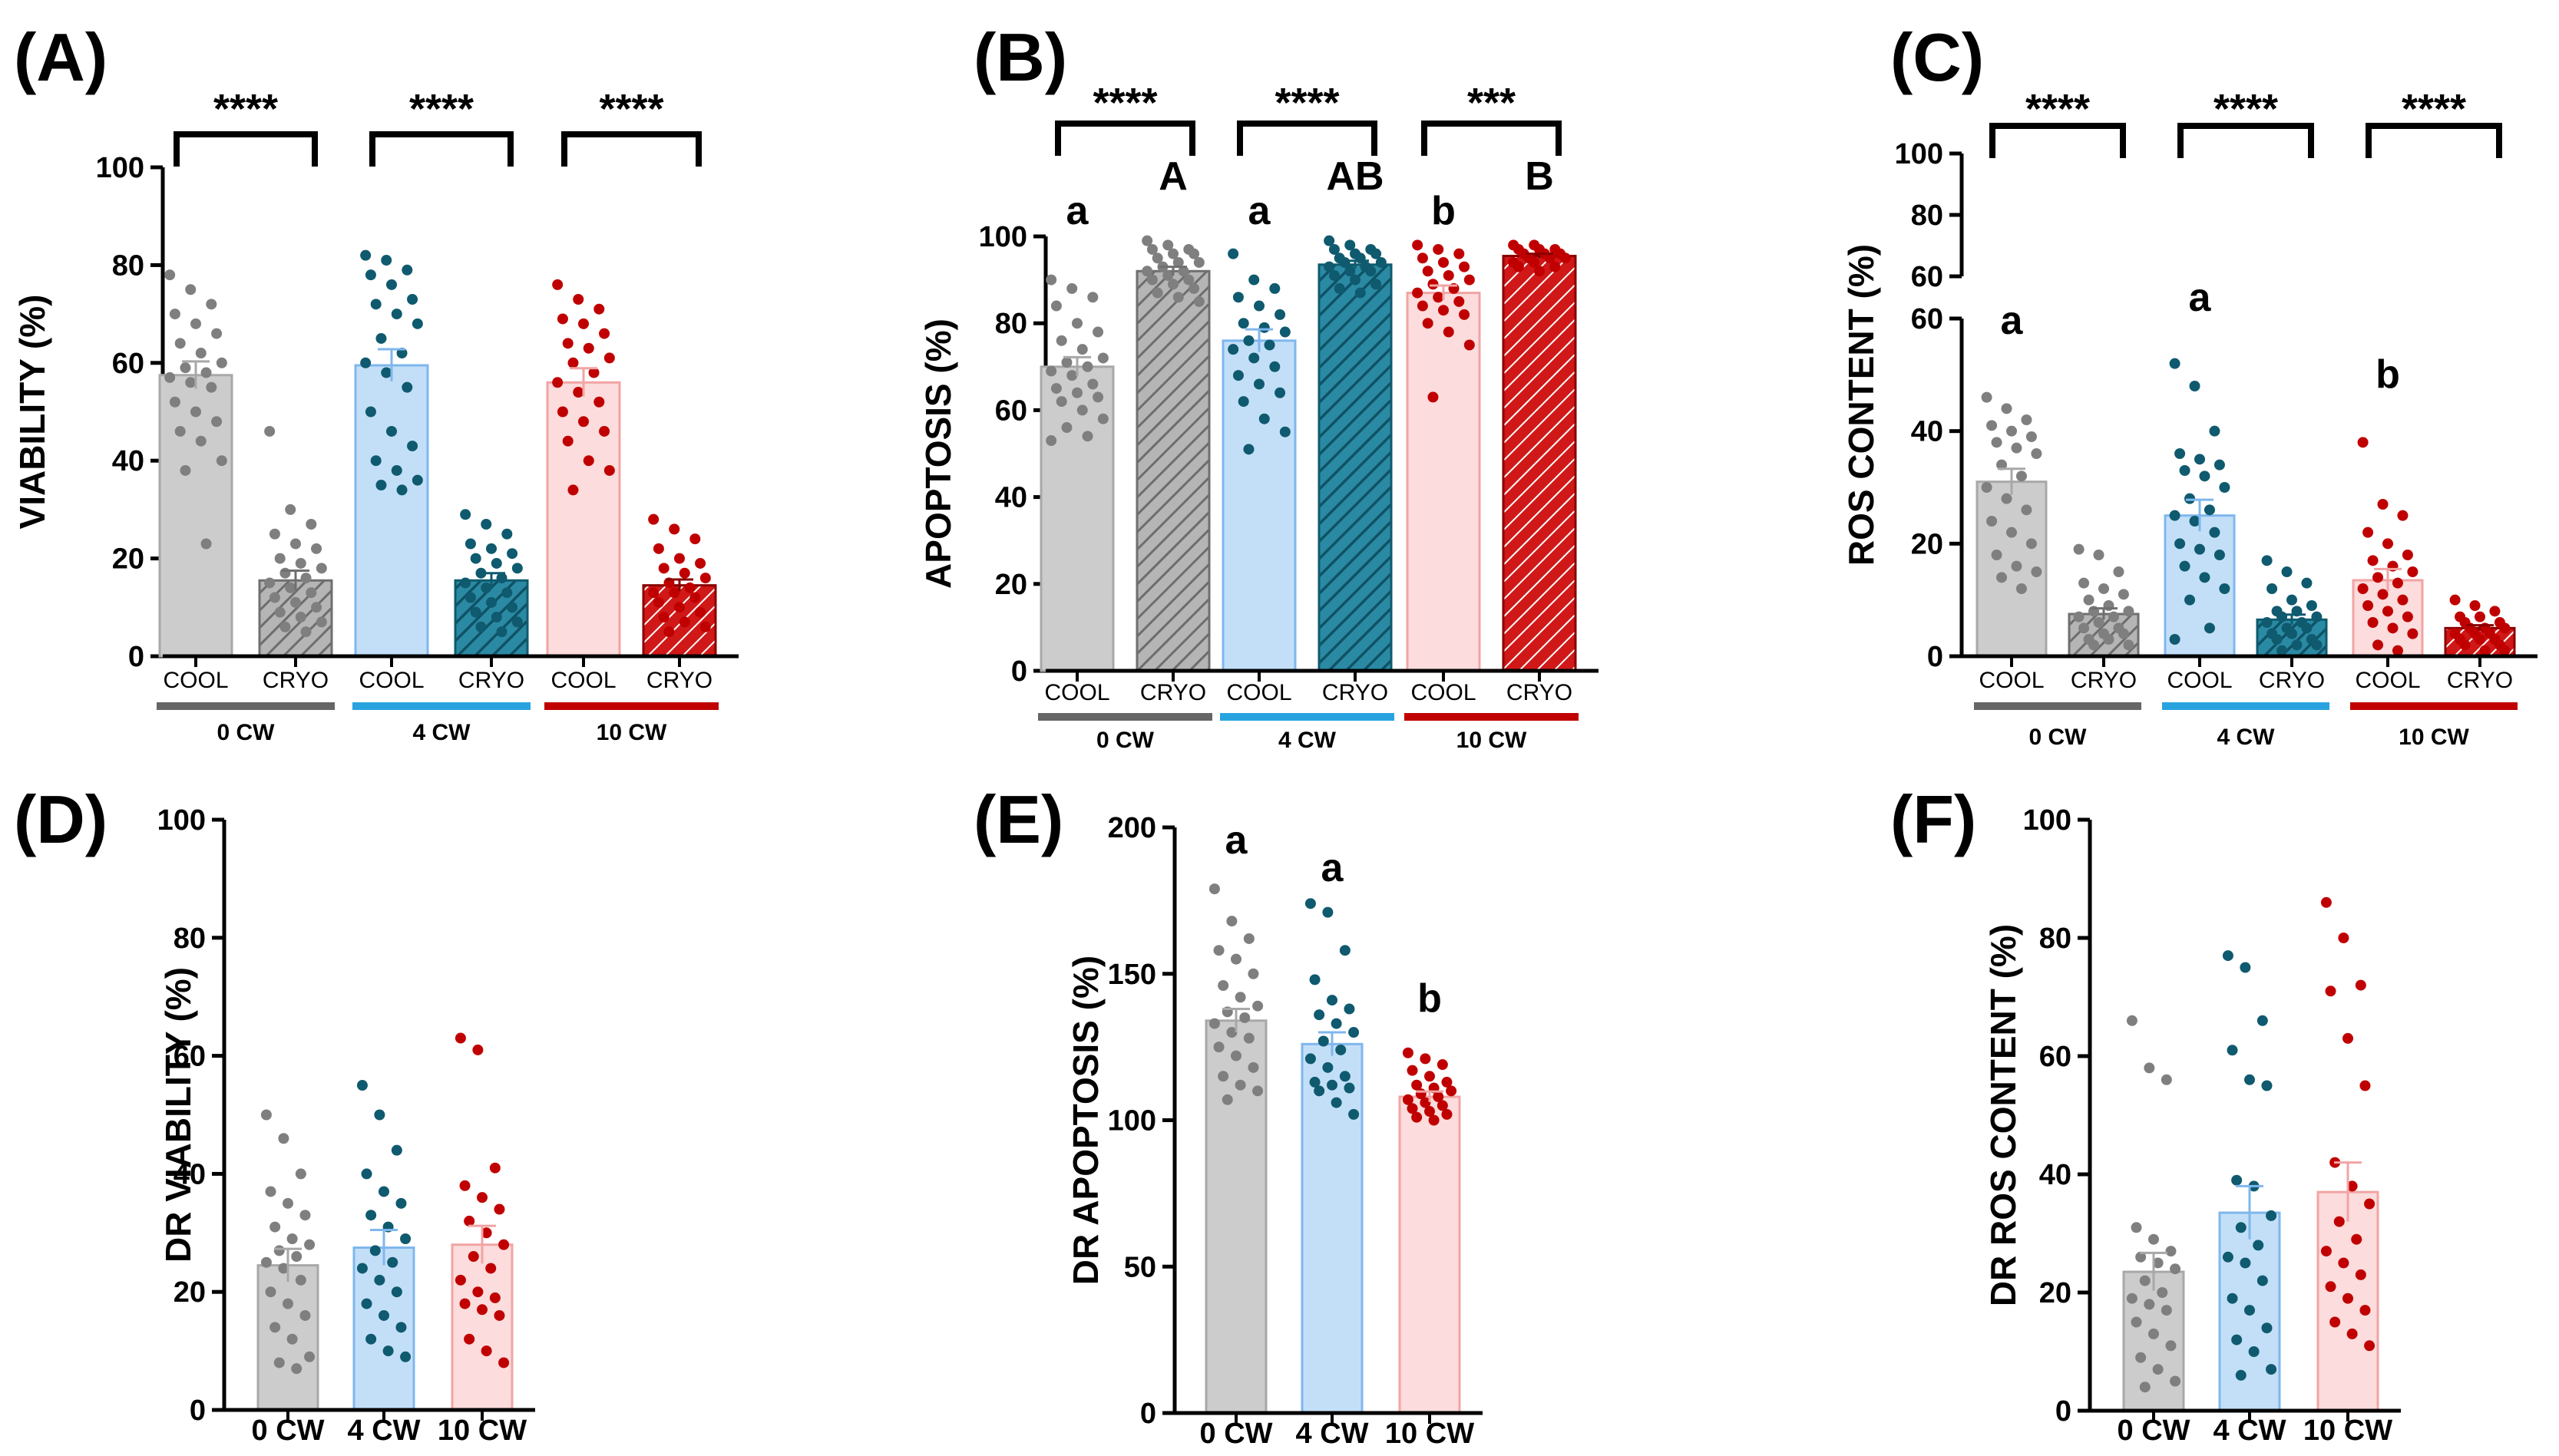 The height and width of the screenshot is (1456, 2559). I want to click on significance-bracket, so click(1125, 138).